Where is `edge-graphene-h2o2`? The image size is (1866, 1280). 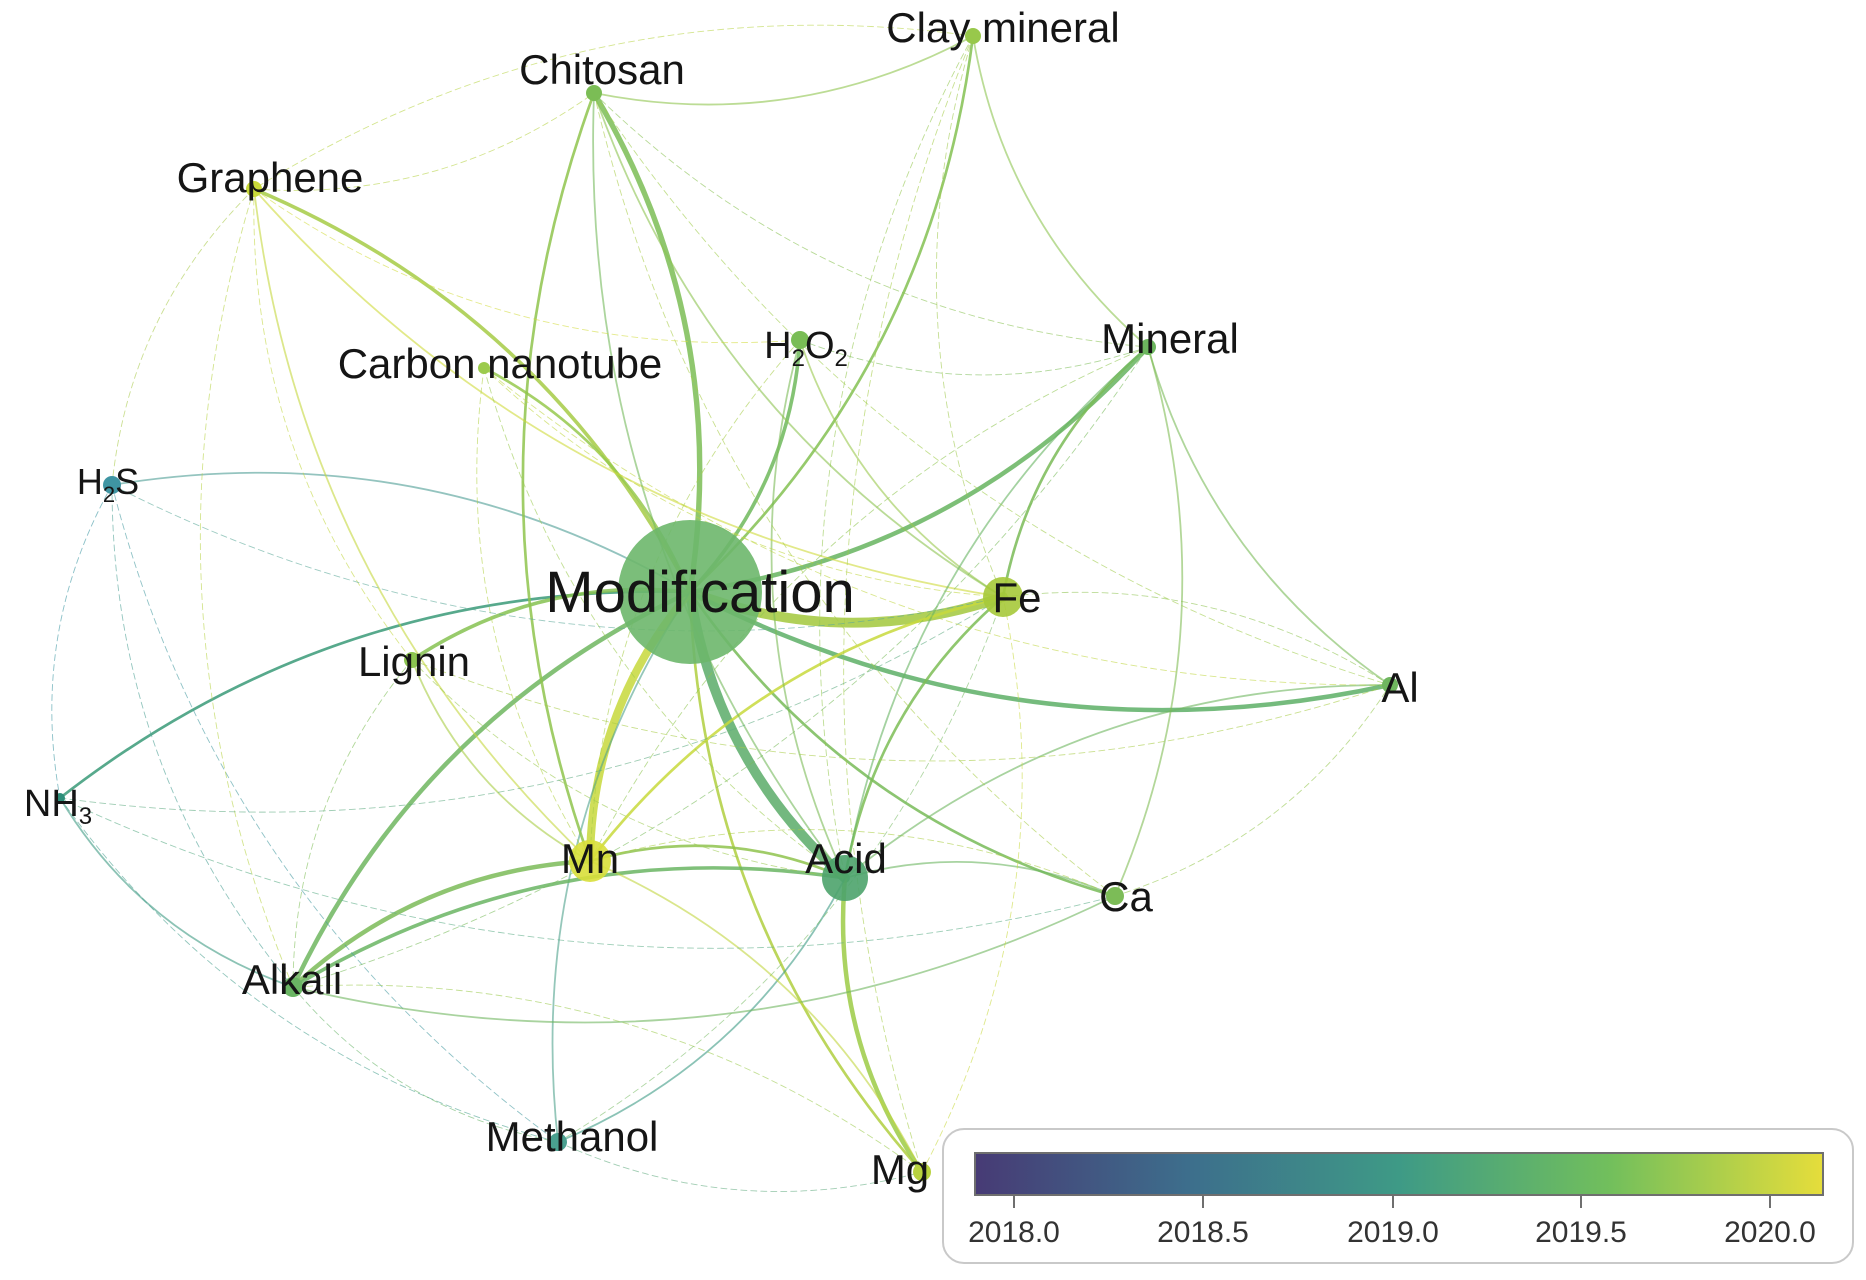
edge-graphene-h2o2 is located at coordinates (527, 266).